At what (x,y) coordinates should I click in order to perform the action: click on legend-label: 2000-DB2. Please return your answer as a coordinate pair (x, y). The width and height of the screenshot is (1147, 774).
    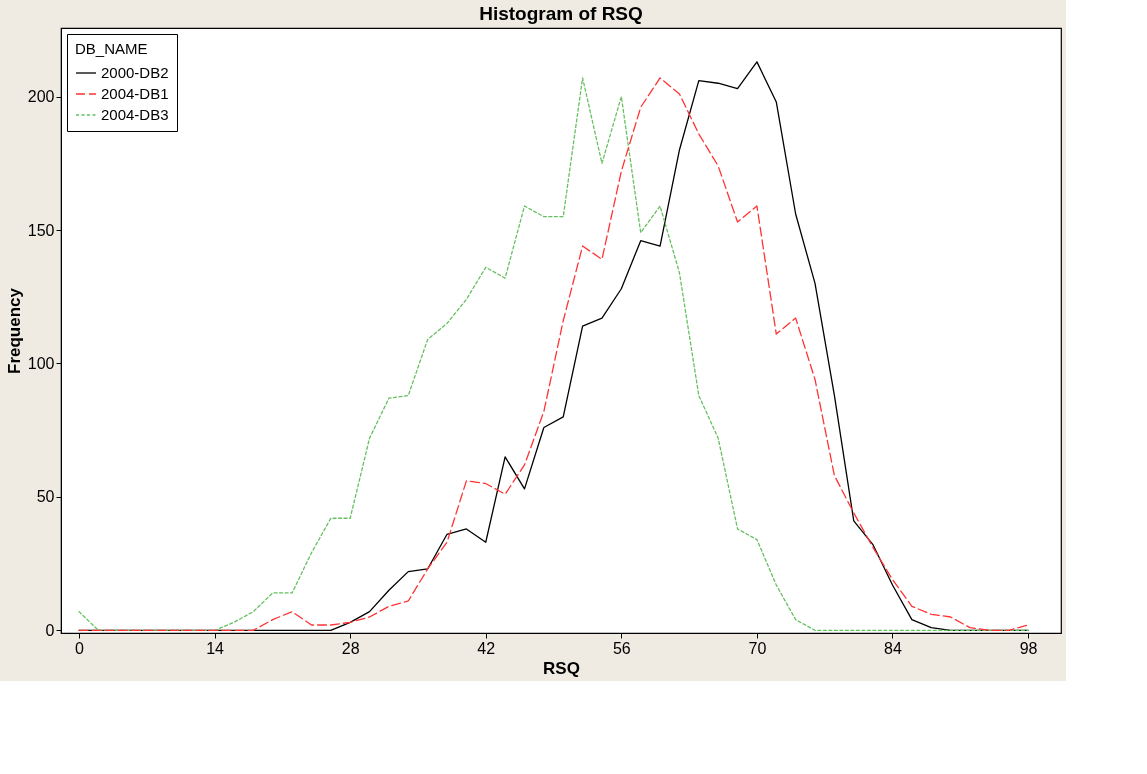
    Looking at the image, I should click on (135, 72).